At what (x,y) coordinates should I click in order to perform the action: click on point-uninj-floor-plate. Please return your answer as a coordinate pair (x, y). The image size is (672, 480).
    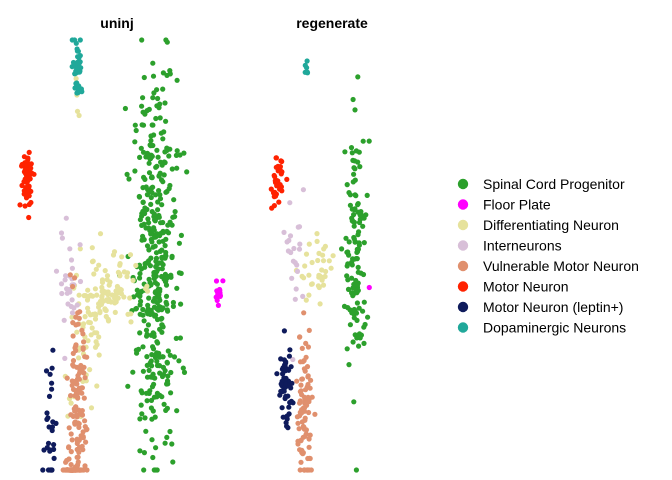
    Looking at the image, I should click on (216, 281).